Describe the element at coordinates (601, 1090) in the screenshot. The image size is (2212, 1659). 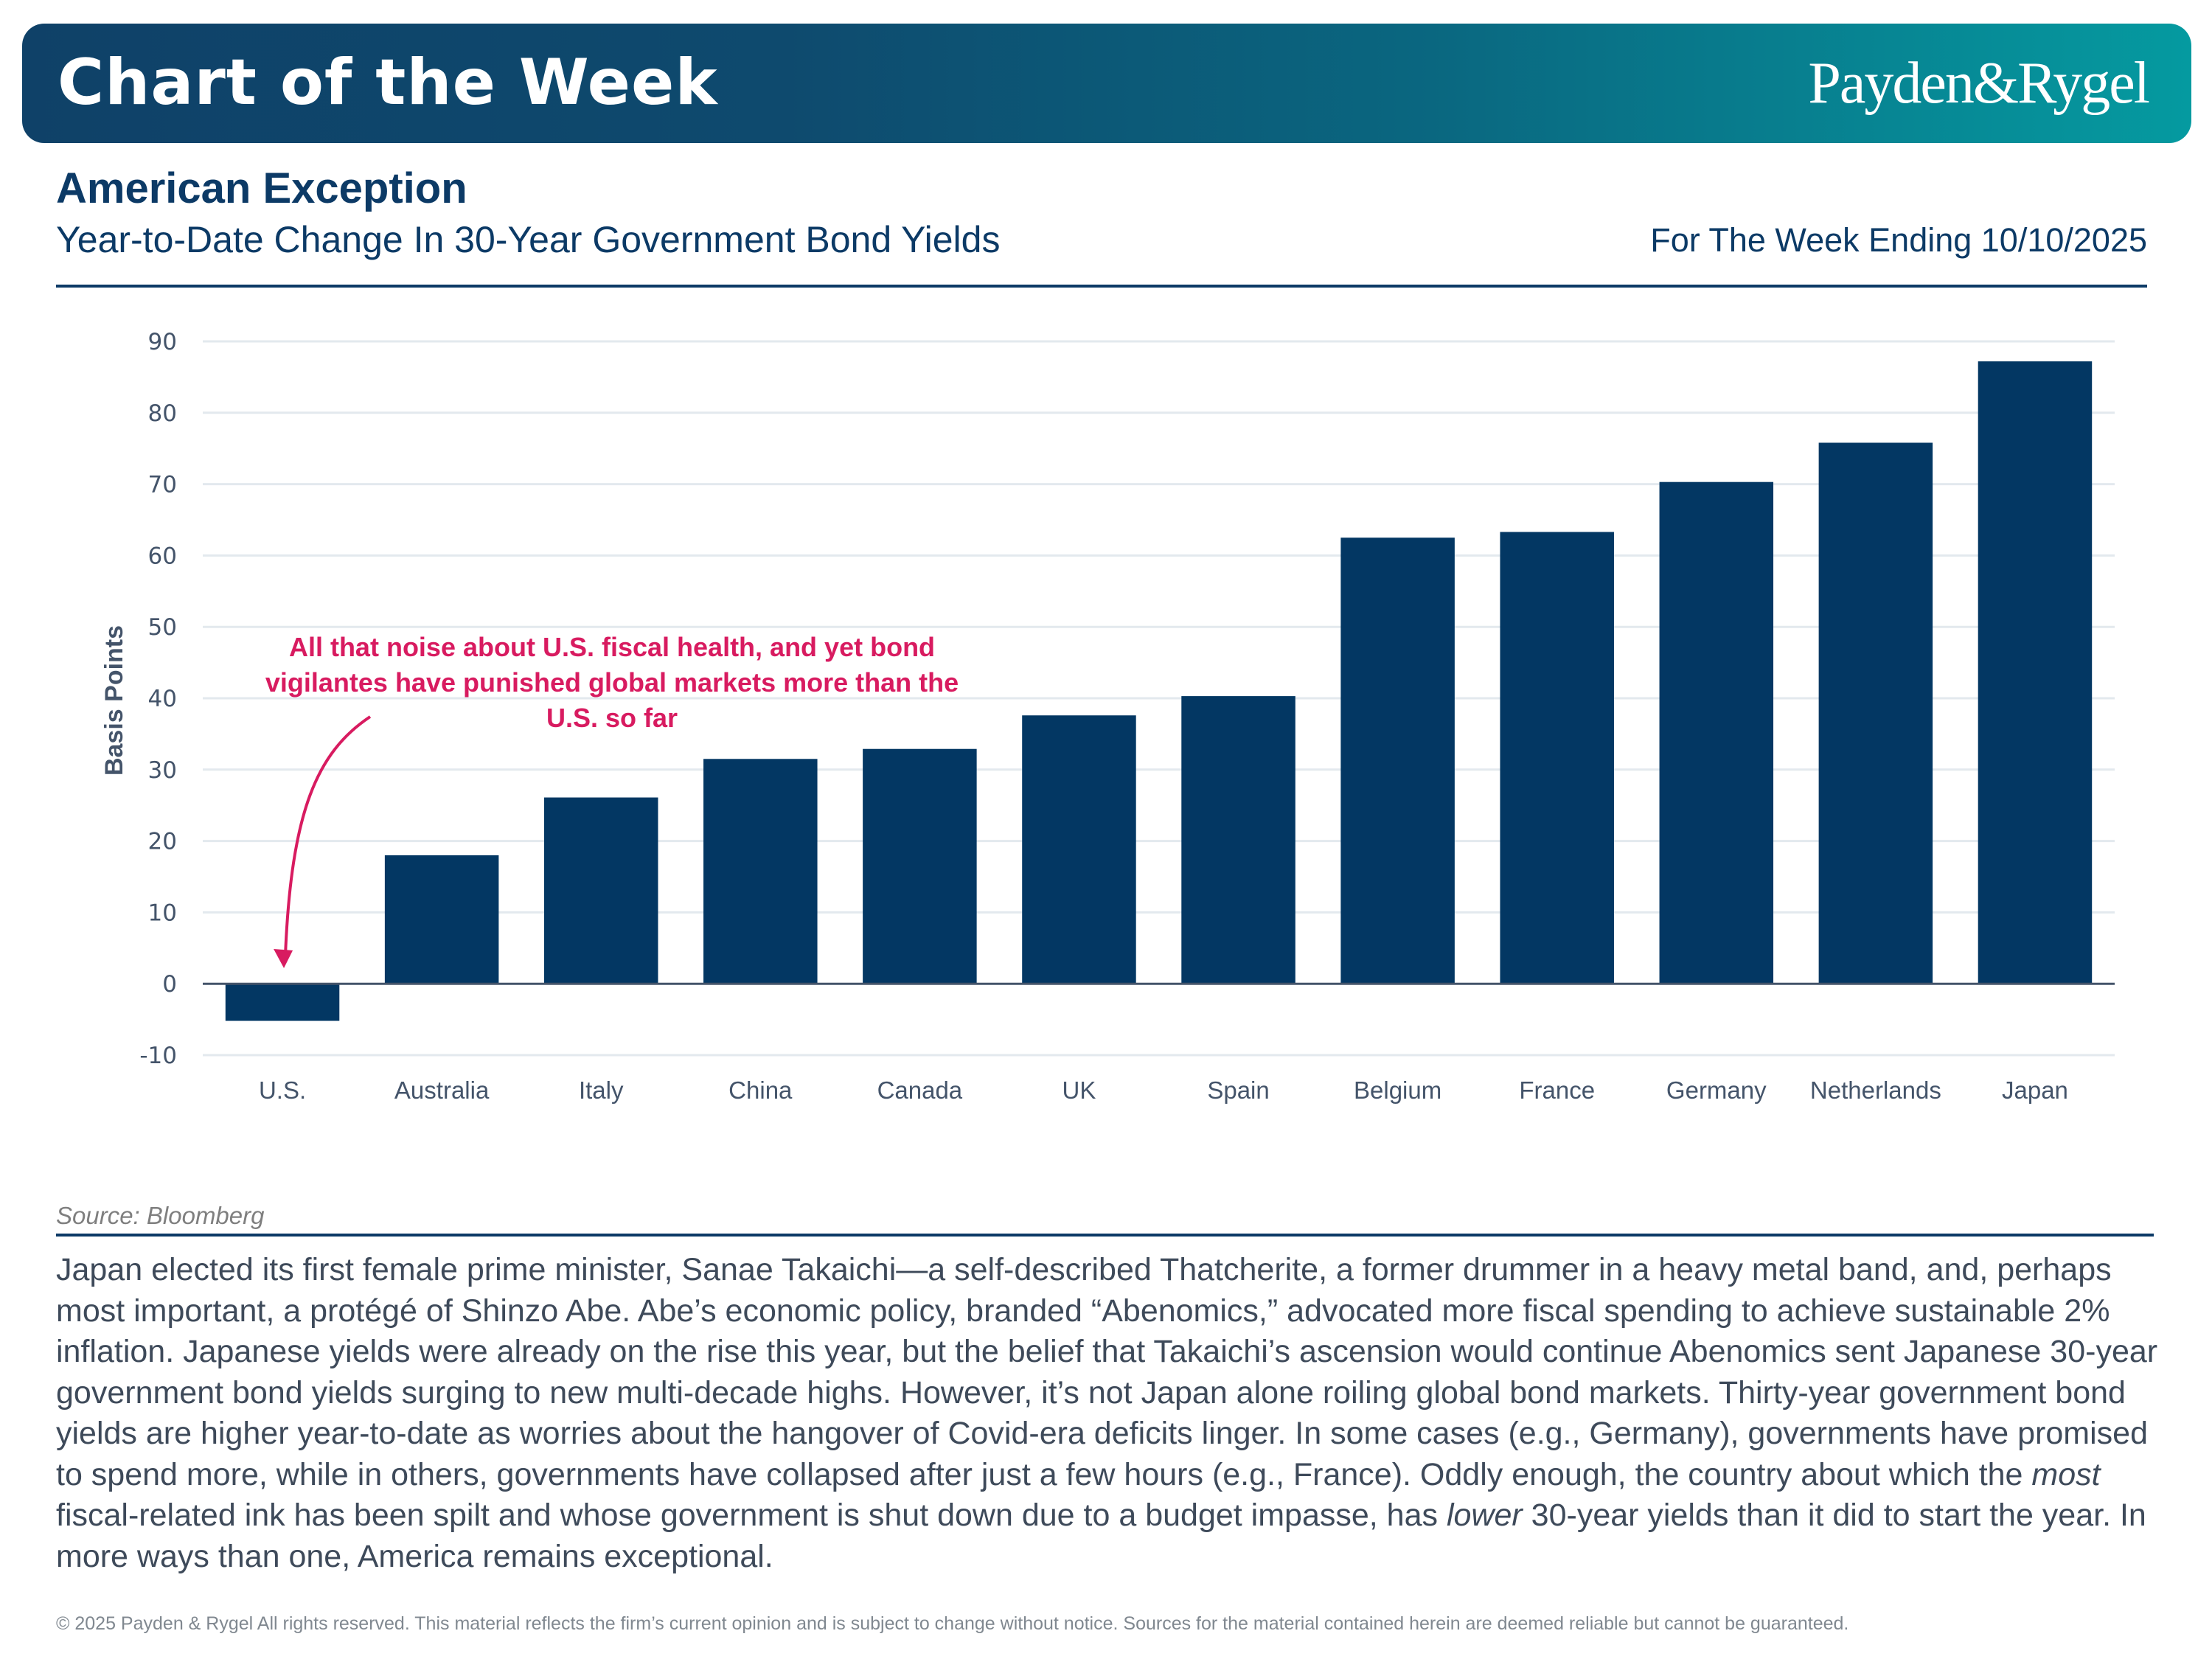
I see `x-category-label: Italy` at that location.